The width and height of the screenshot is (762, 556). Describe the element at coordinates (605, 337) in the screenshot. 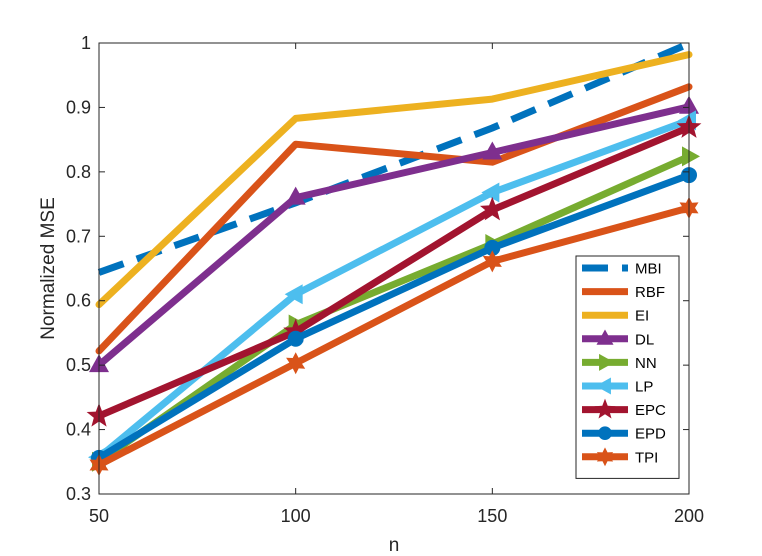

I see `legend-marker-dl` at that location.